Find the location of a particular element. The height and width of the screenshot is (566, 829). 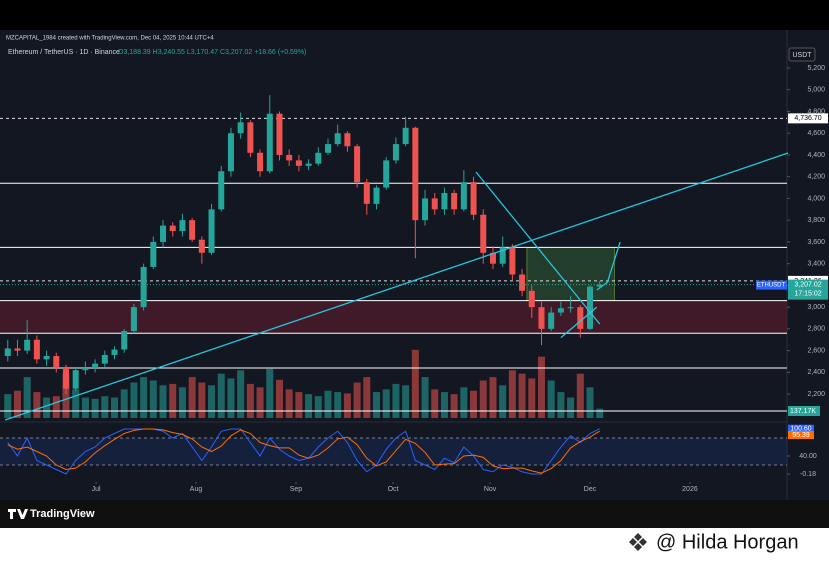

watermark: @ Hilda Horgan is located at coordinates (727, 542).